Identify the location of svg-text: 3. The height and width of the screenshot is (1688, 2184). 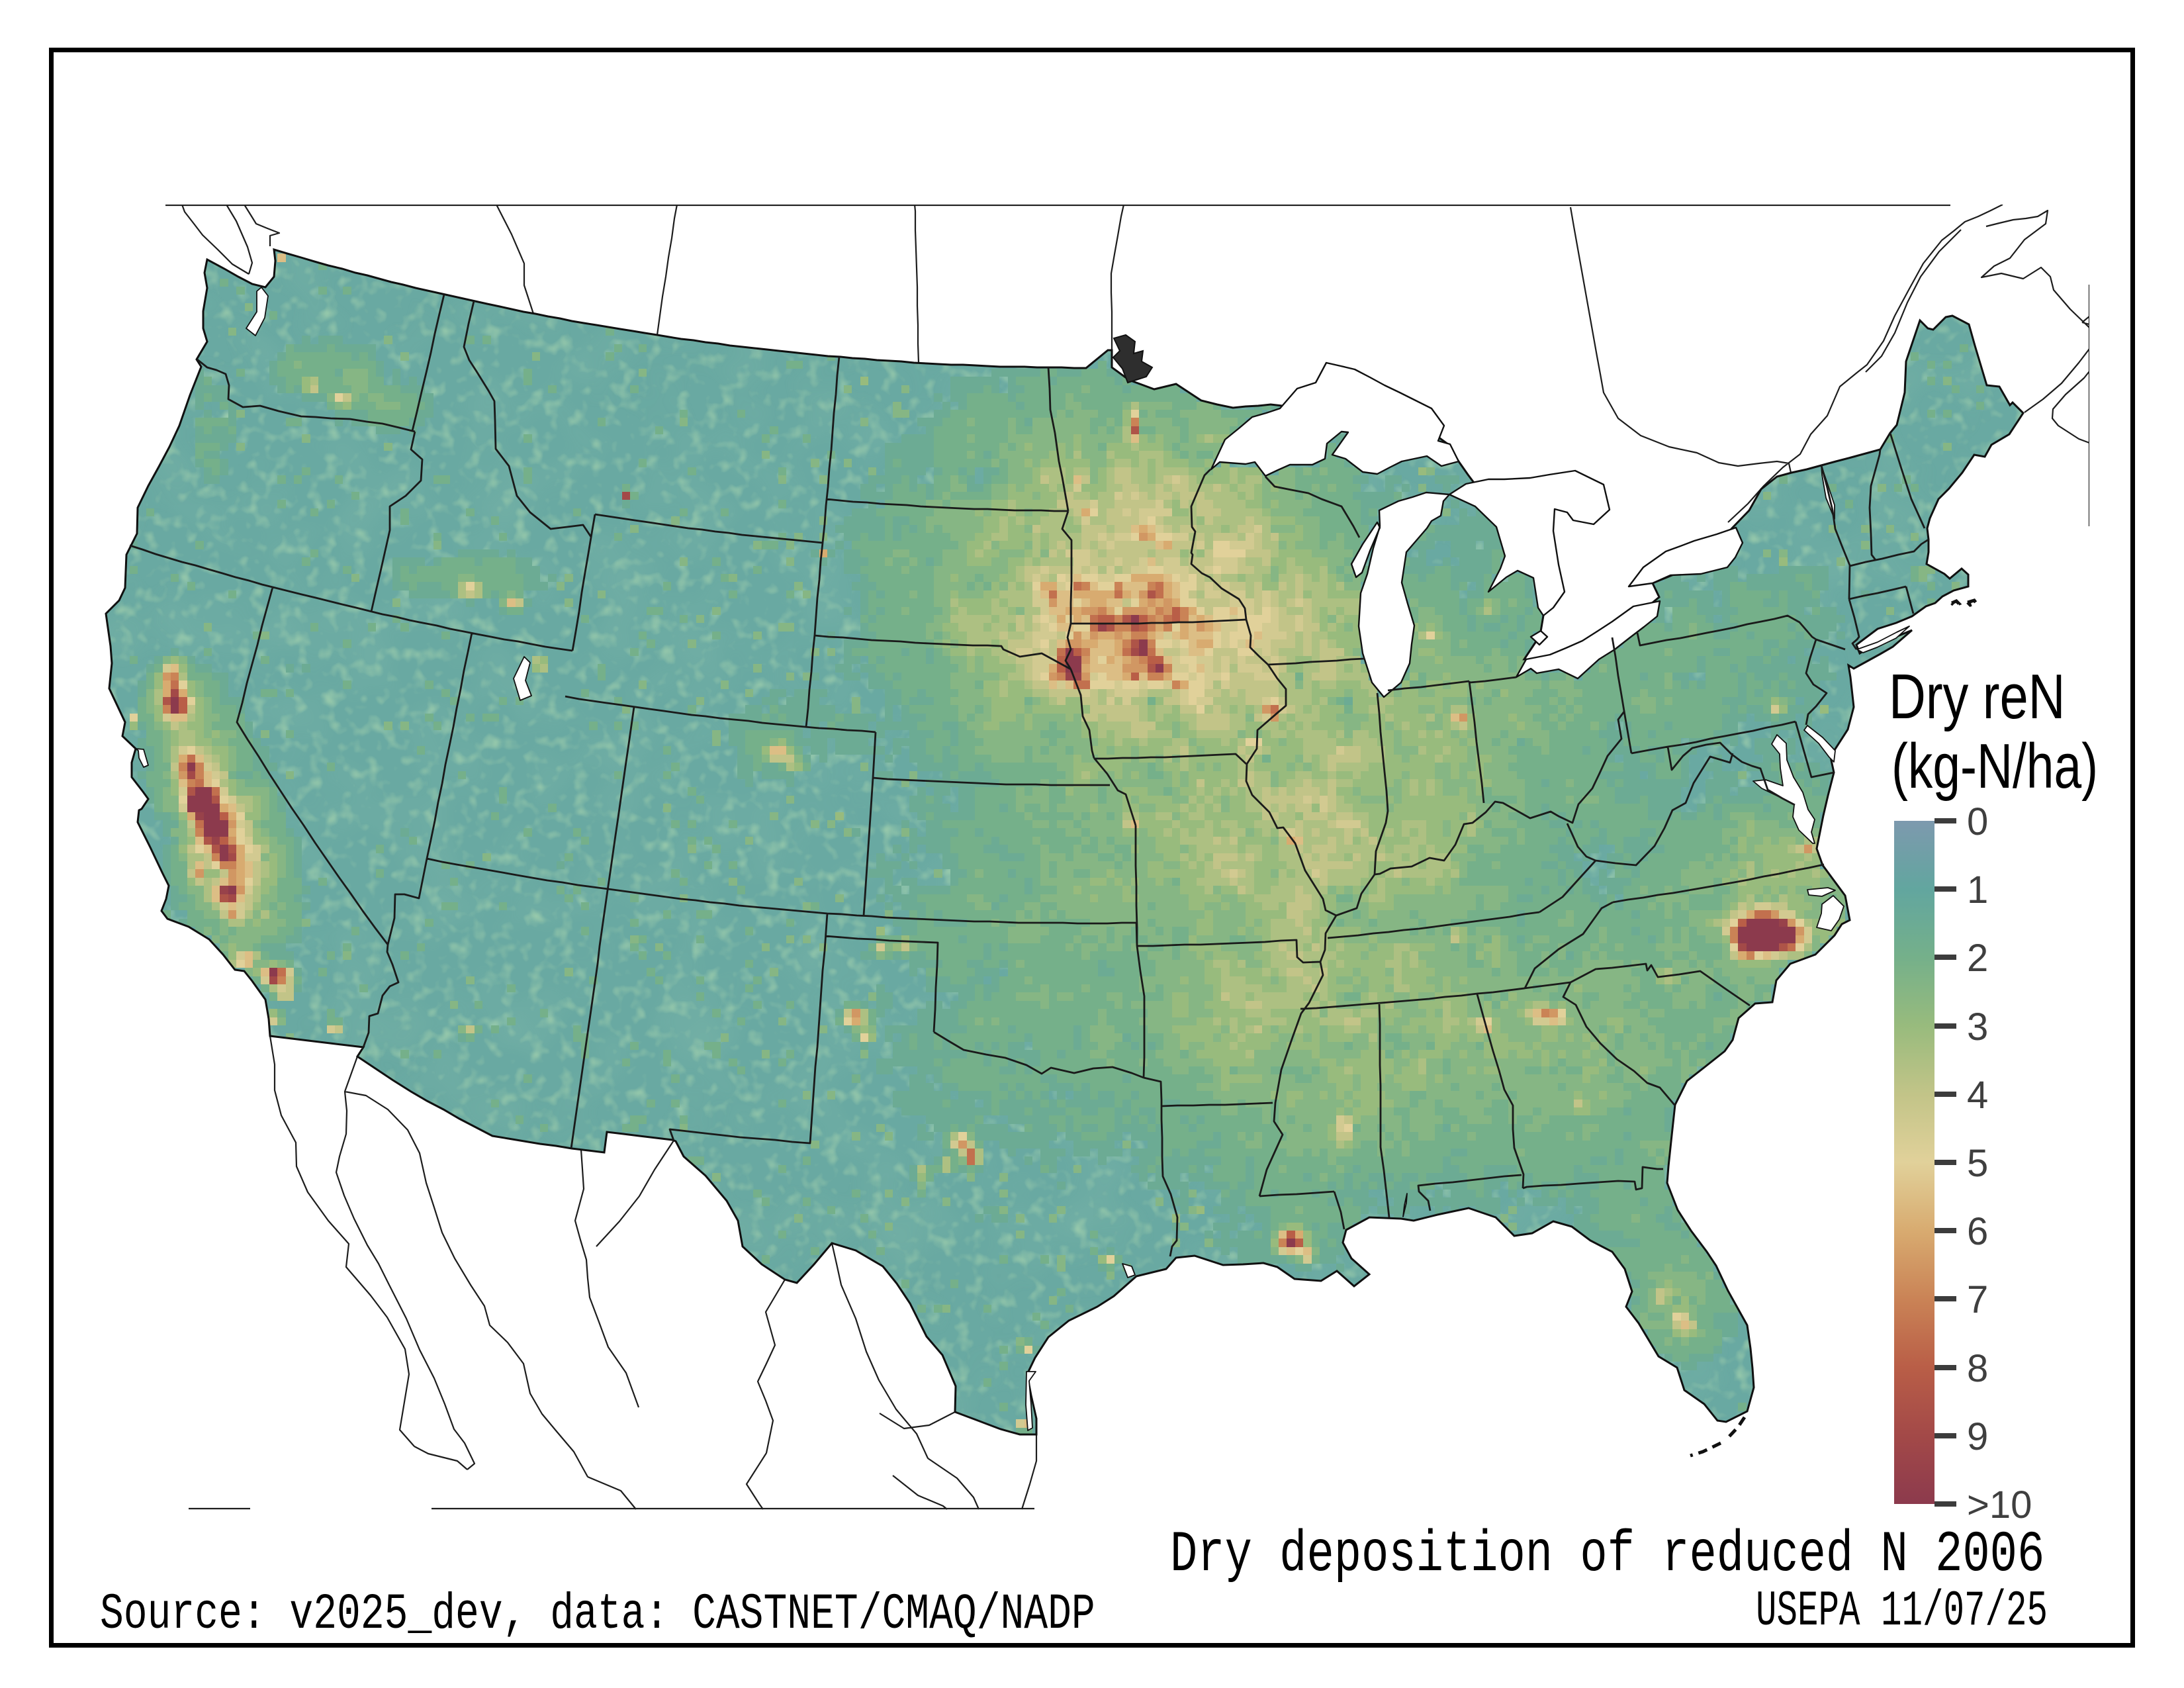
(1977, 1027).